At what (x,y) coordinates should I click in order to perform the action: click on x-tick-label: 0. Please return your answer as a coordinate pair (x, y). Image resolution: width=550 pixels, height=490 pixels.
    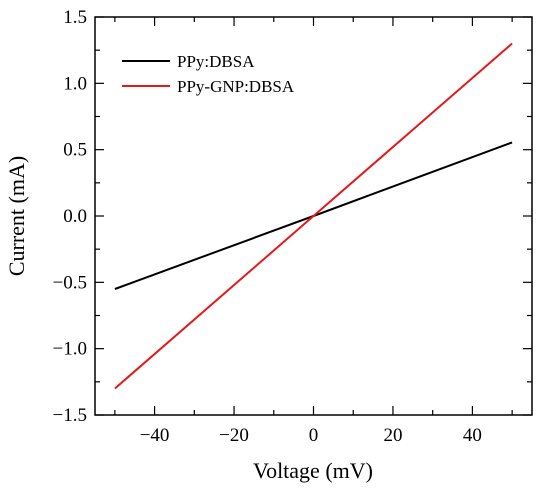
    Looking at the image, I should click on (314, 435).